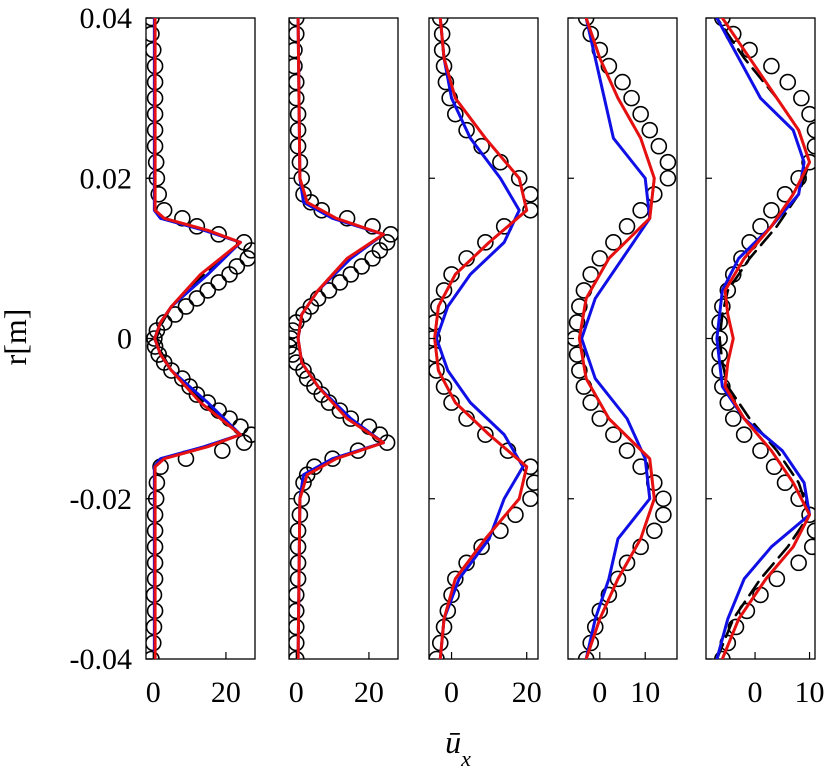  Describe the element at coordinates (16, 337) in the screenshot. I see `y-axis-title: r[m]` at that location.